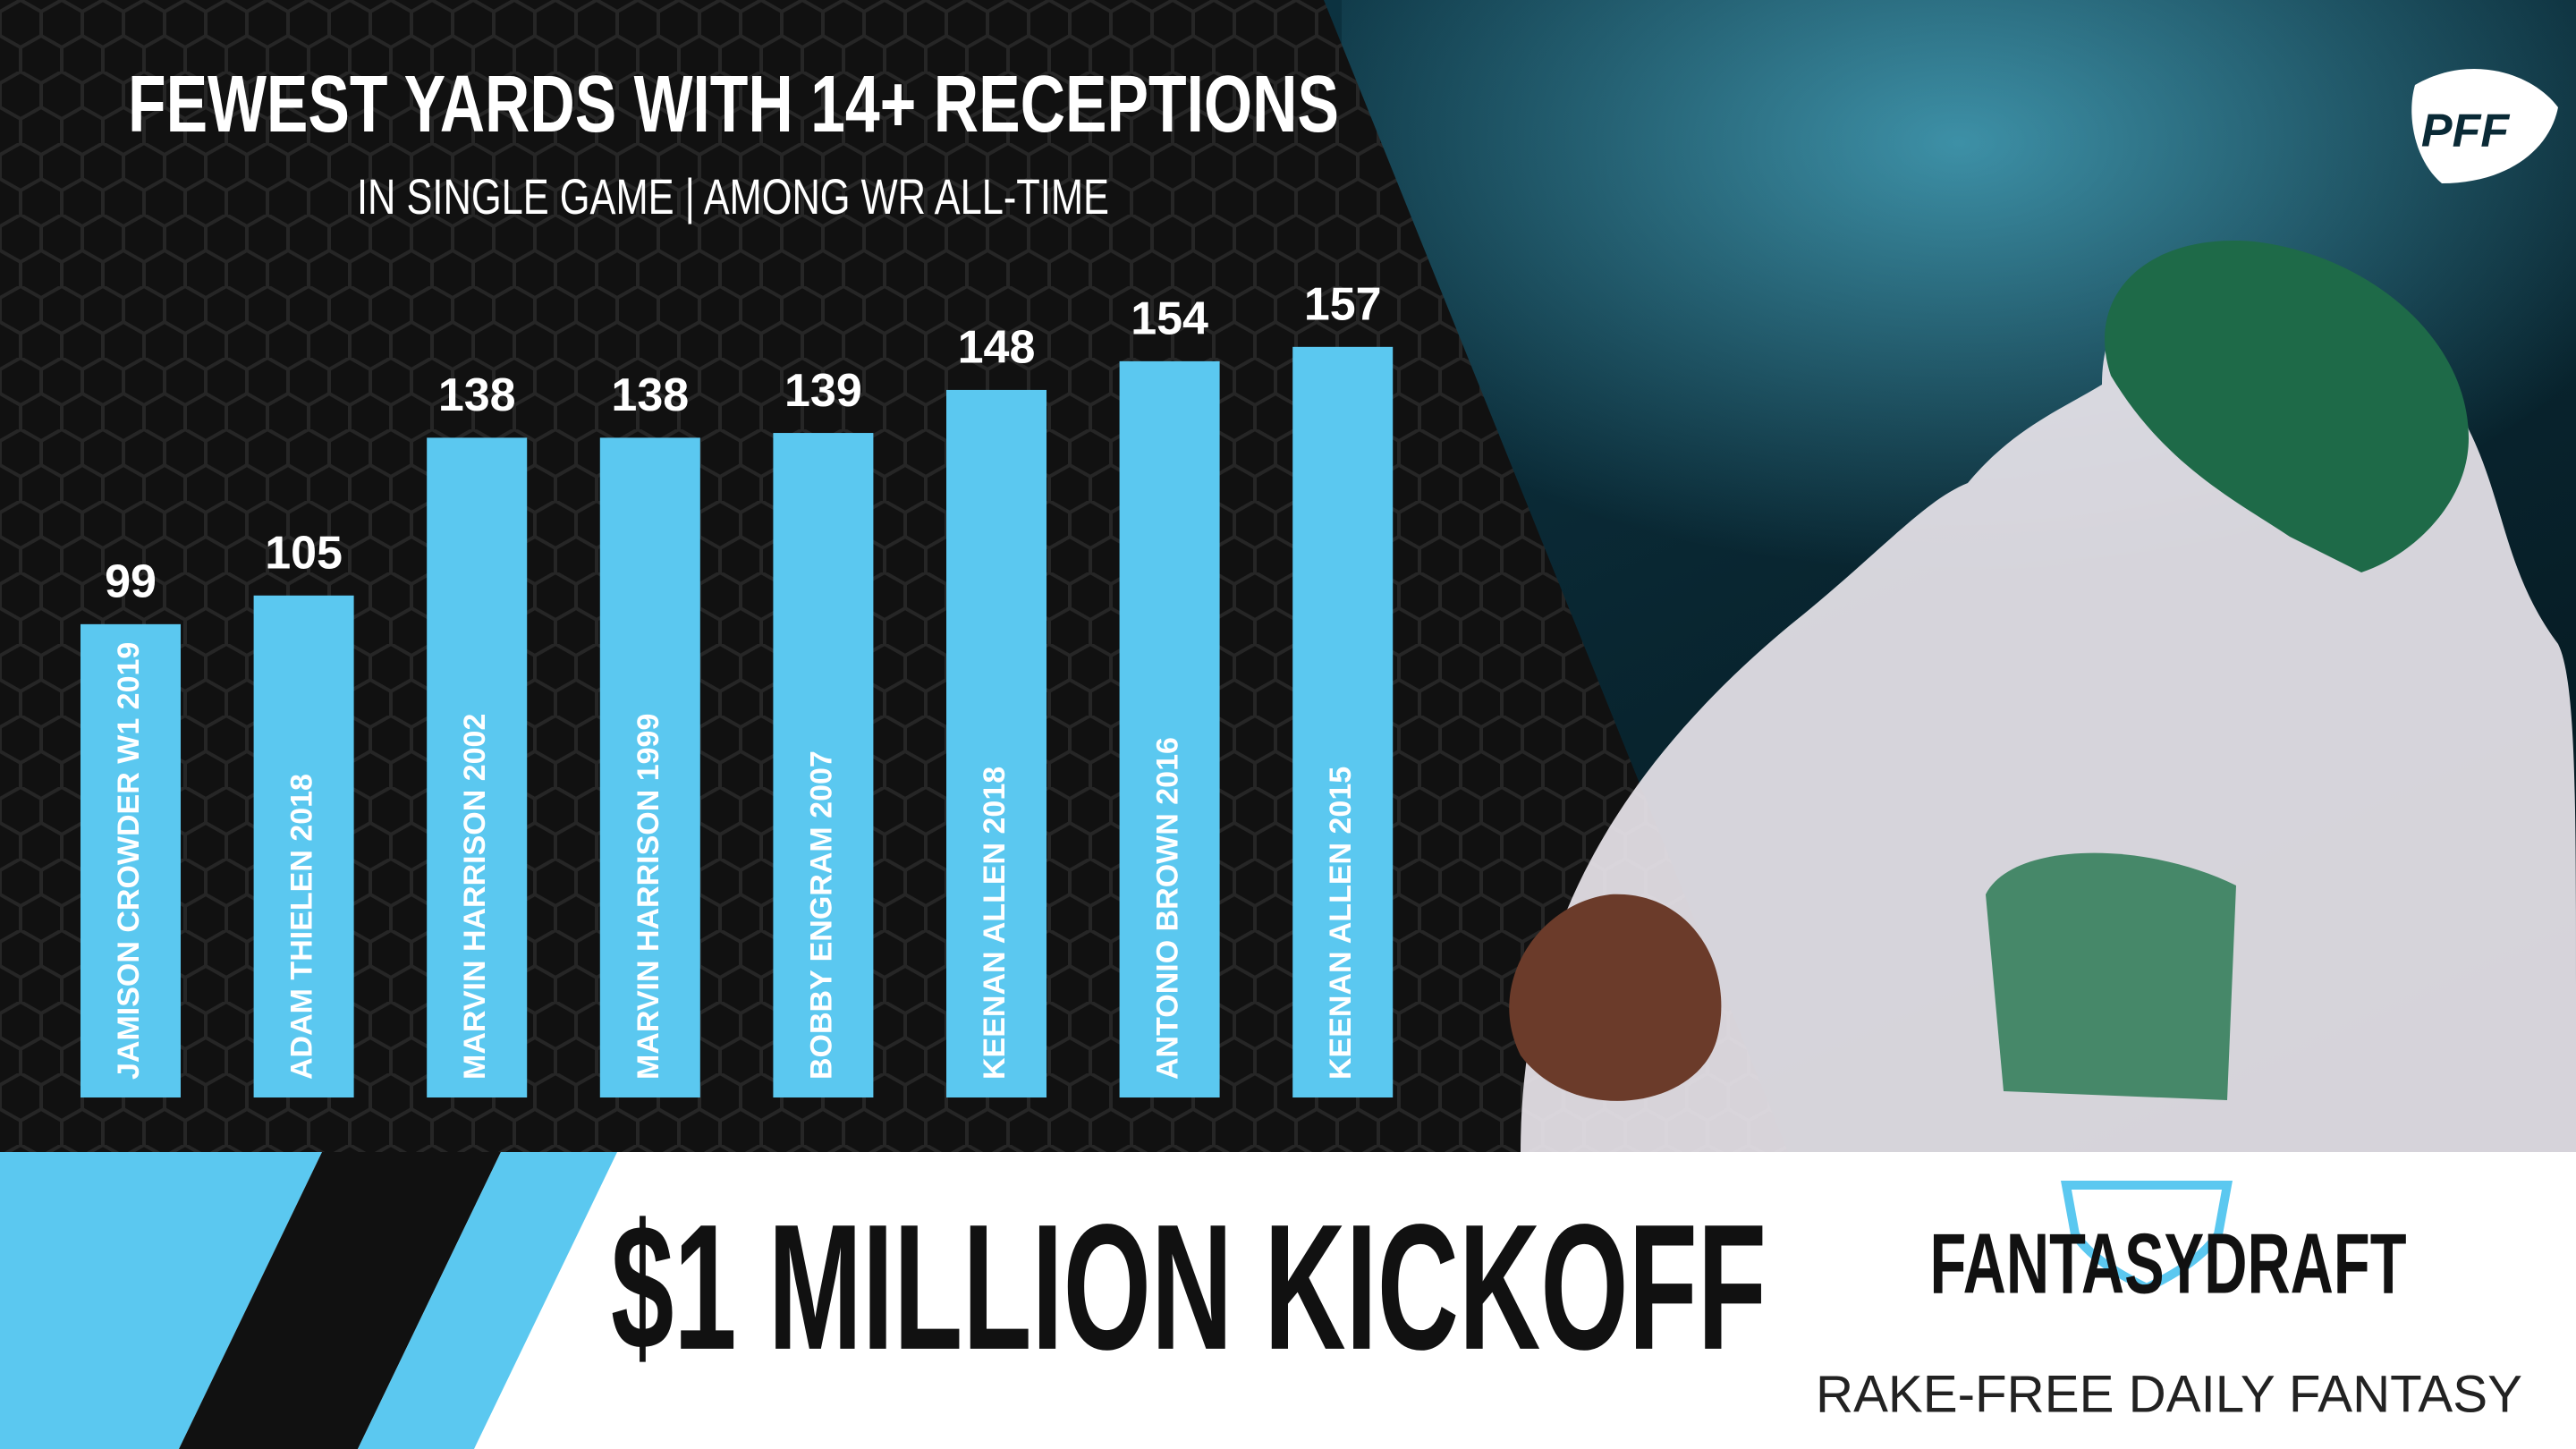 The height and width of the screenshot is (1449, 2576). I want to click on value-label: 105, so click(304, 554).